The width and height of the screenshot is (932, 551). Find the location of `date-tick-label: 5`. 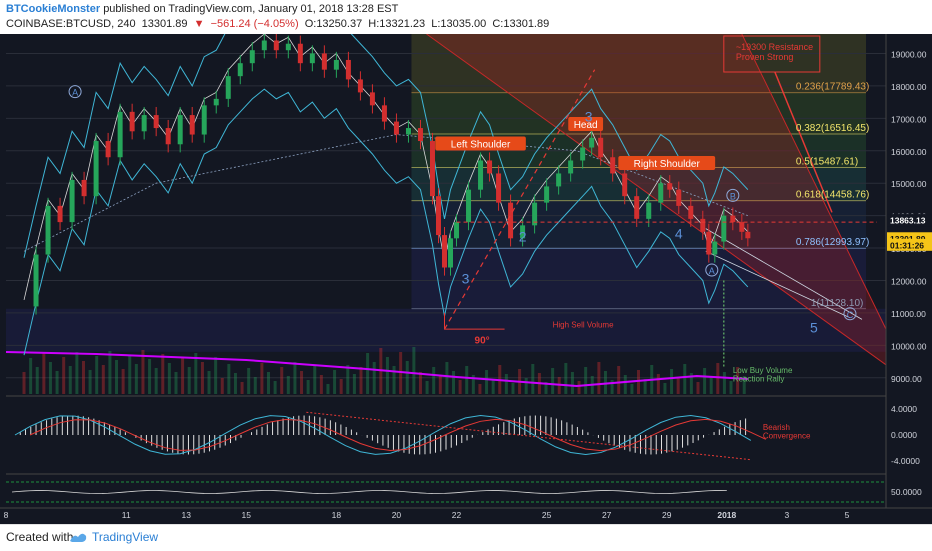

date-tick-label: 5 is located at coordinates (847, 515).